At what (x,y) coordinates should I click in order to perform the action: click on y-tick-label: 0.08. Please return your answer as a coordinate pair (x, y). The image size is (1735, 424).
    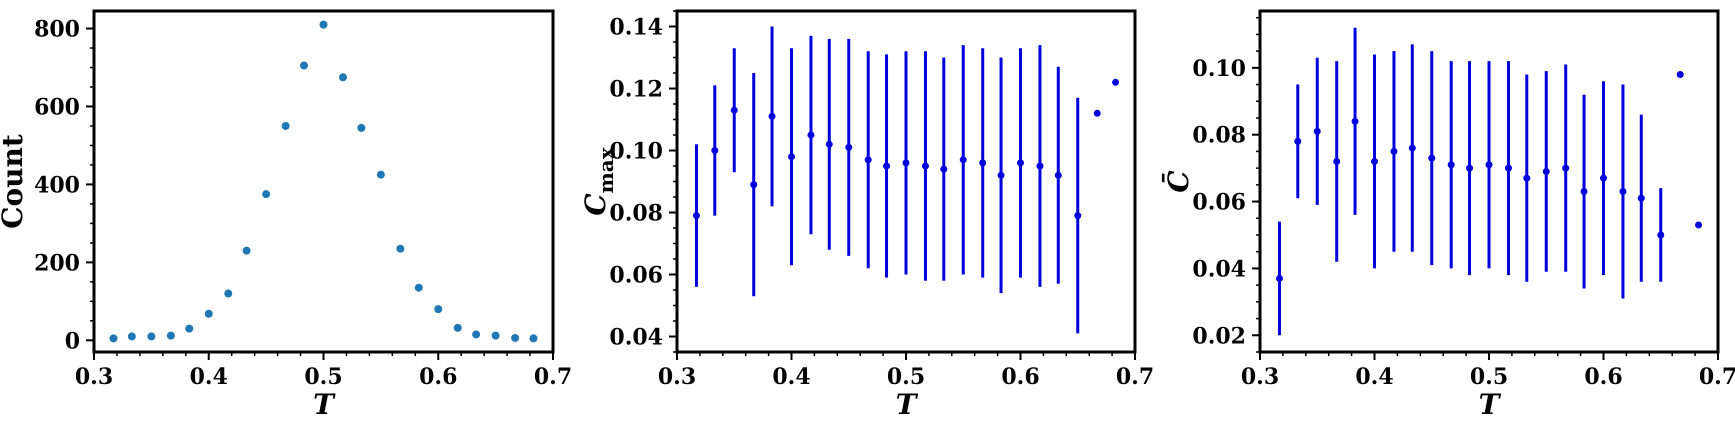
    Looking at the image, I should click on (1219, 136).